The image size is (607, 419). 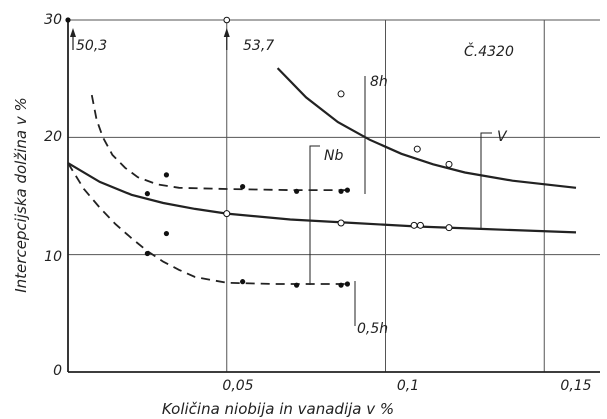 What do you see at coordinates (57, 371) in the screenshot?
I see `y-tick-label: 0` at bounding box center [57, 371].